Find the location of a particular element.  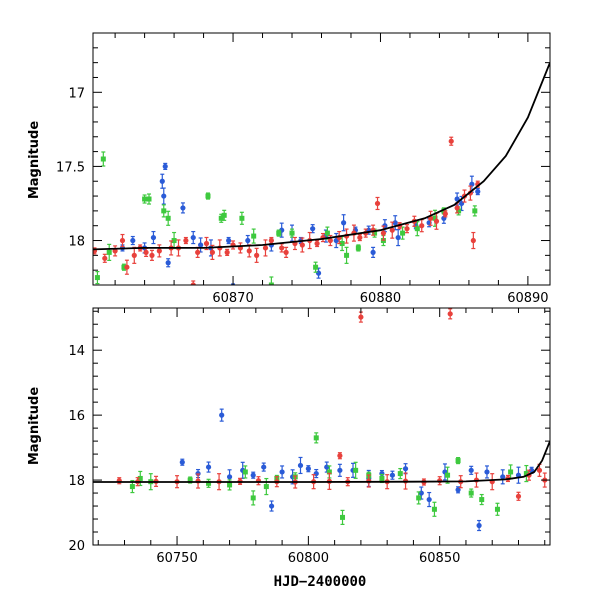

y-tick-label: 17.5 is located at coordinates (70, 167).